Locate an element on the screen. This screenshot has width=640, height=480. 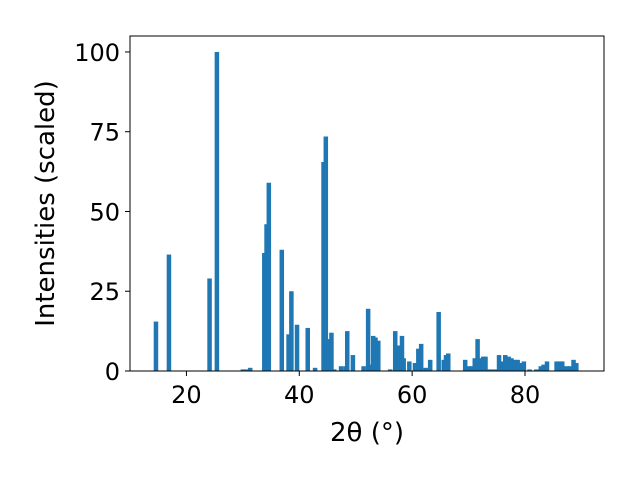
x-tick-label: 80 is located at coordinates (525, 395).